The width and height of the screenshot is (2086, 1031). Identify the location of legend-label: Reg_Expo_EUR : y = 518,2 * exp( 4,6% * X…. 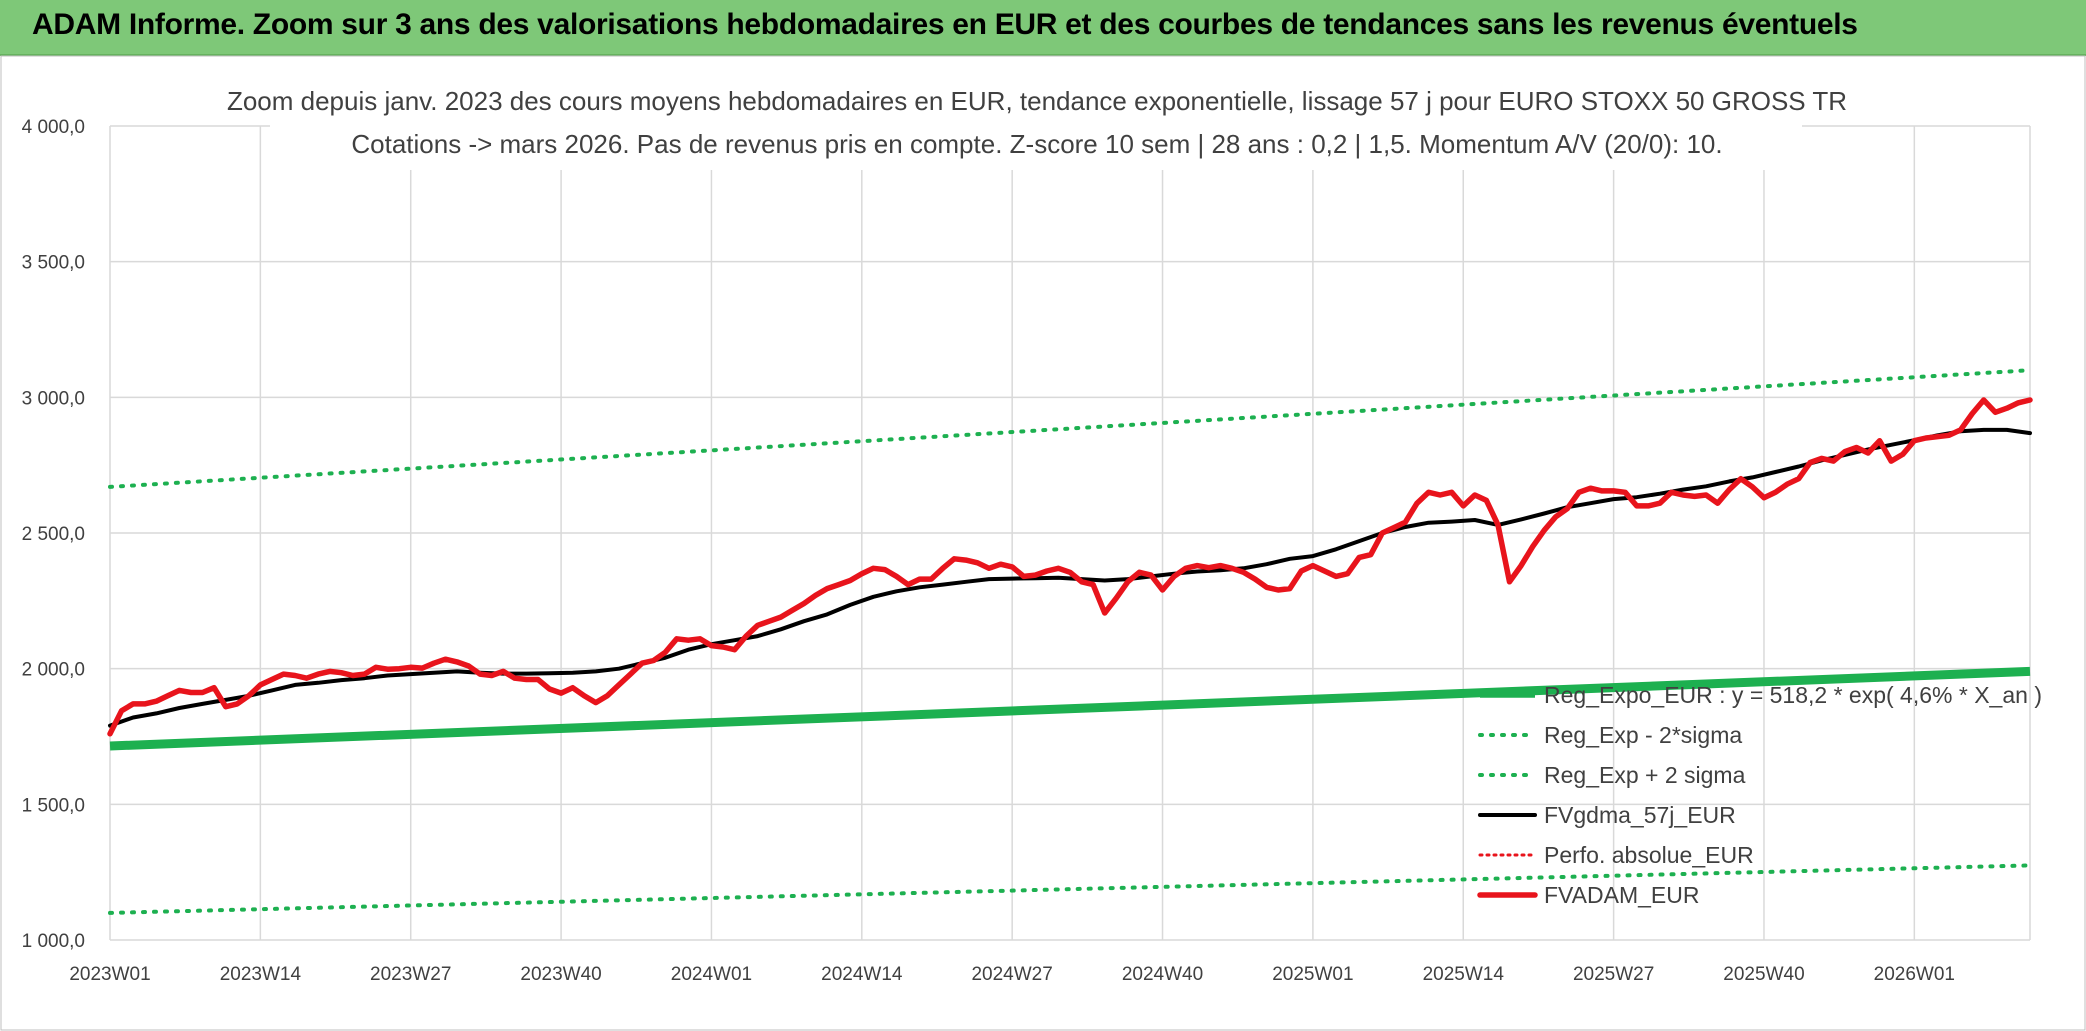
(1793, 695).